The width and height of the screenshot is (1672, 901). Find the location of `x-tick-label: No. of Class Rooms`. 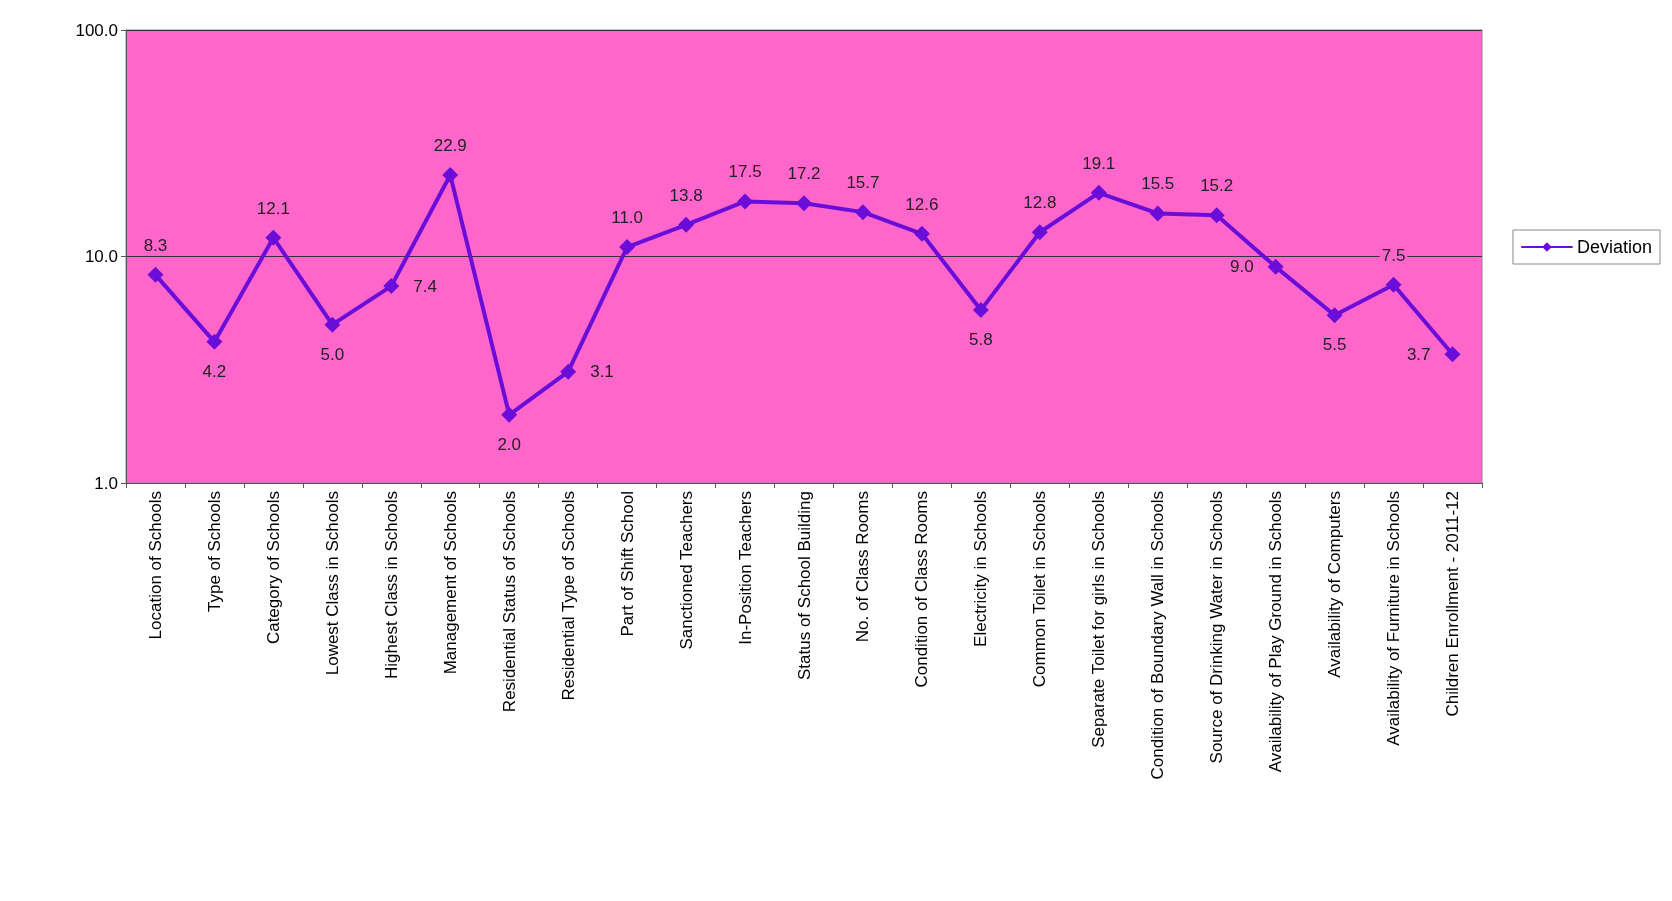

x-tick-label: No. of Class Rooms is located at coordinates (863, 567).